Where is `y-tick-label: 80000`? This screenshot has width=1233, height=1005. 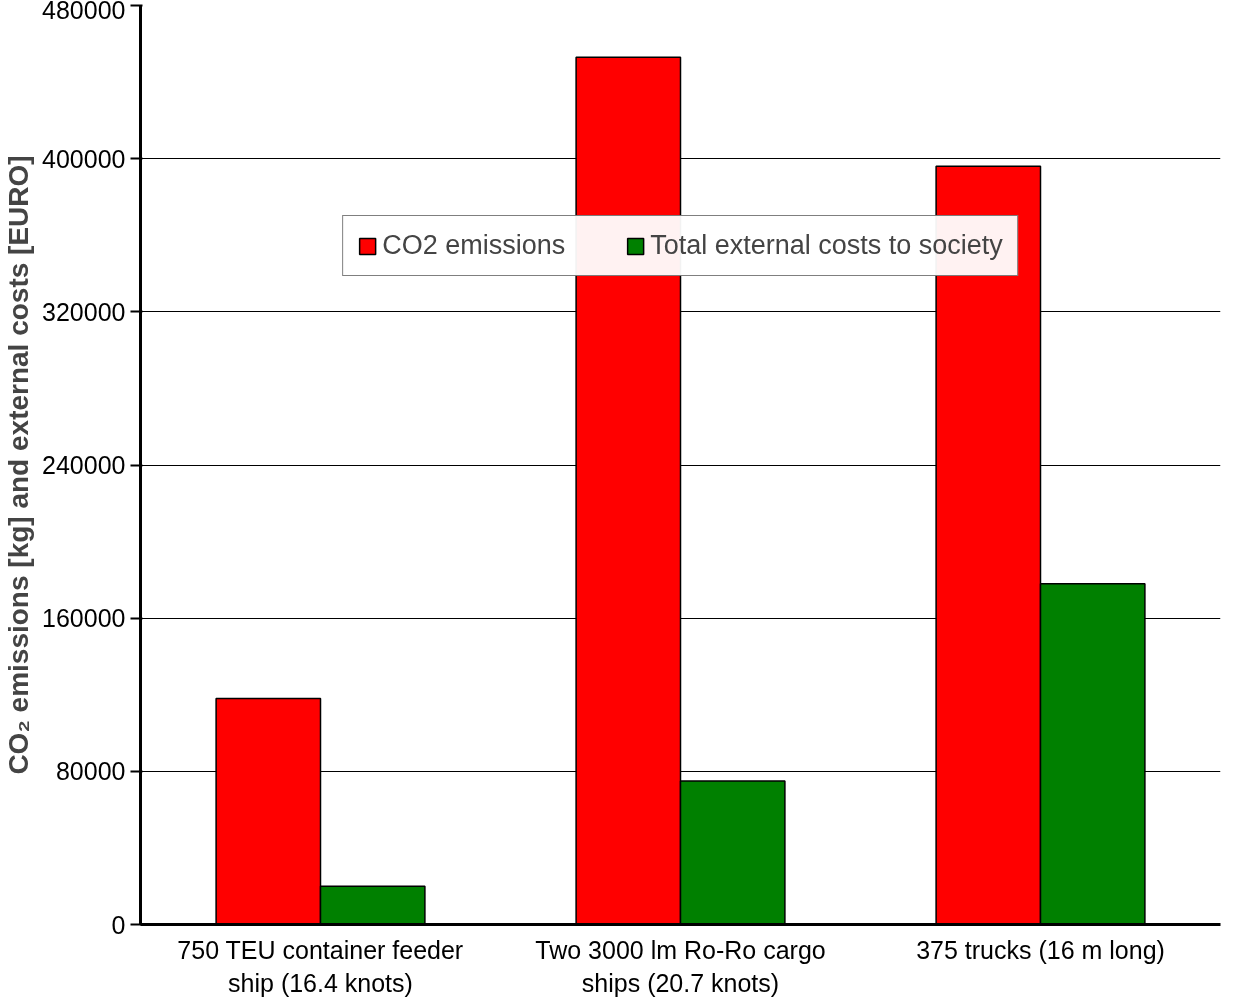 y-tick-label: 80000 is located at coordinates (90, 771).